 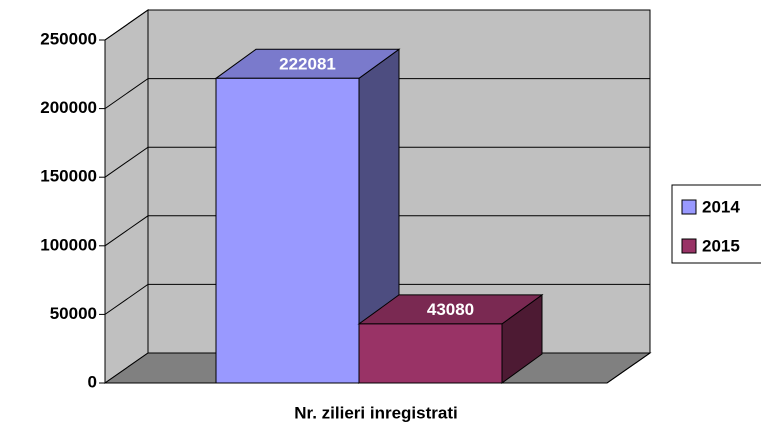 What do you see at coordinates (68, 107) in the screenshot?
I see `y-tick-label: 200000` at bounding box center [68, 107].